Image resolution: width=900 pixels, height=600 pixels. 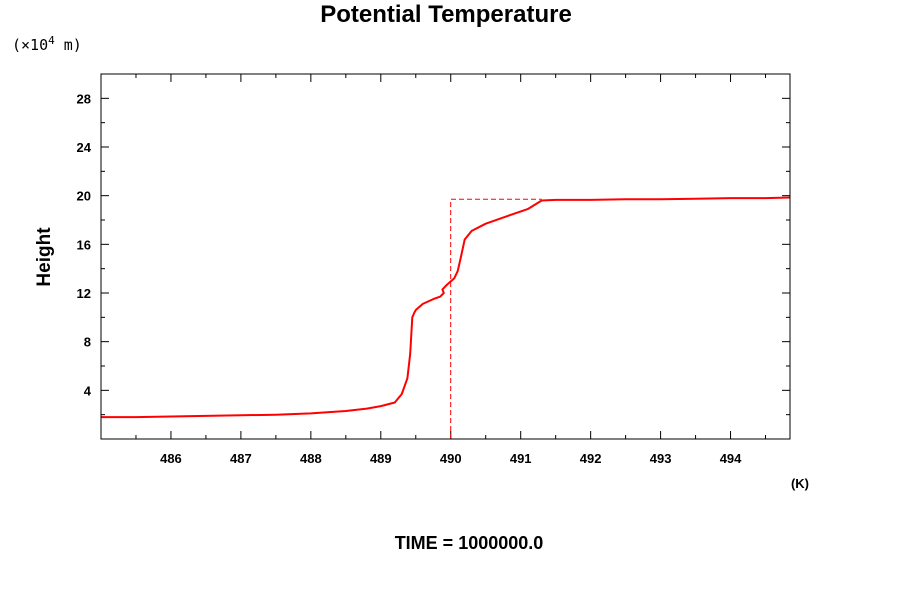 What do you see at coordinates (469, 543) in the screenshot?
I see `time-label: TIME = 1000000.0` at bounding box center [469, 543].